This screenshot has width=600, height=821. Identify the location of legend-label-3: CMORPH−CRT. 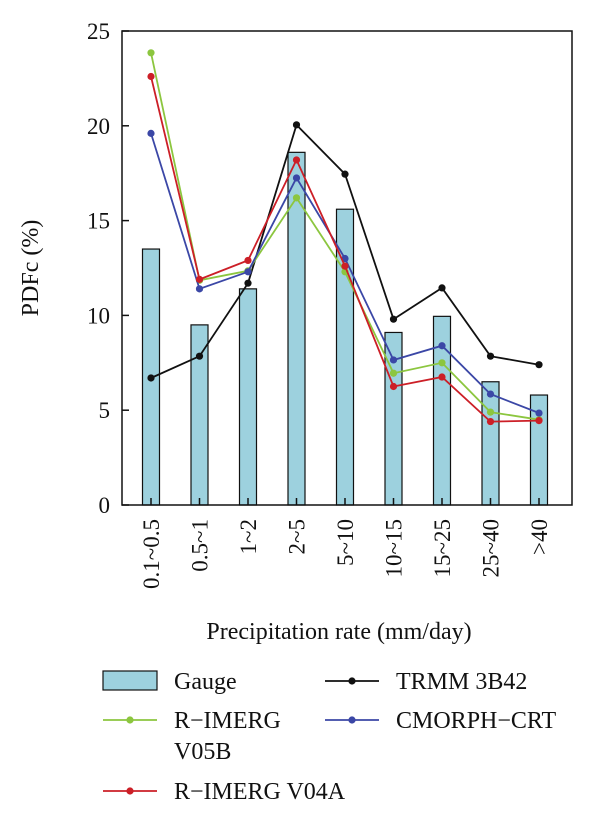
(476, 721).